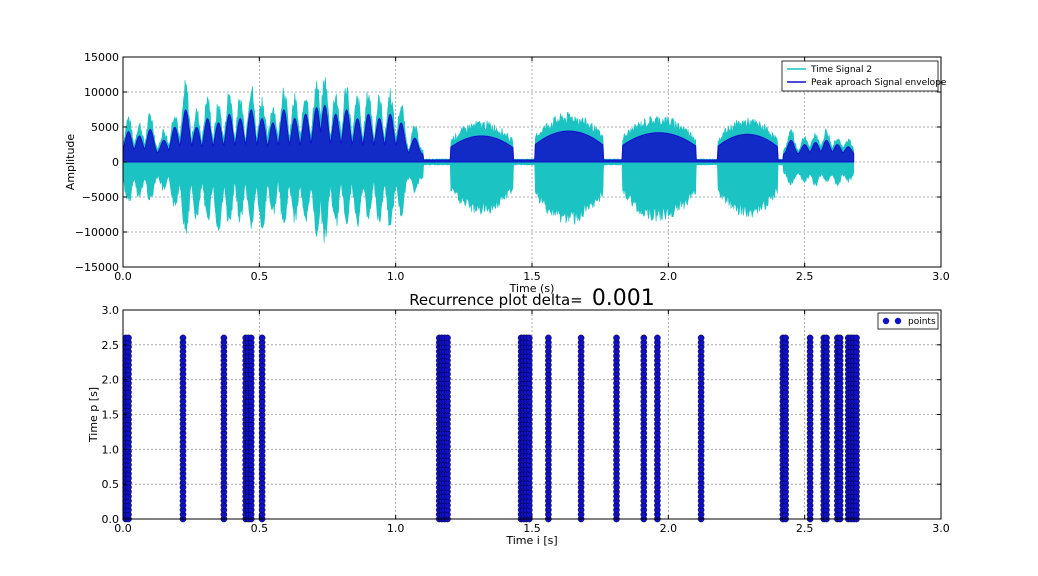 The width and height of the screenshot is (1038, 576). Describe the element at coordinates (860, 76) in the screenshot. I see `top-legend-box` at that location.